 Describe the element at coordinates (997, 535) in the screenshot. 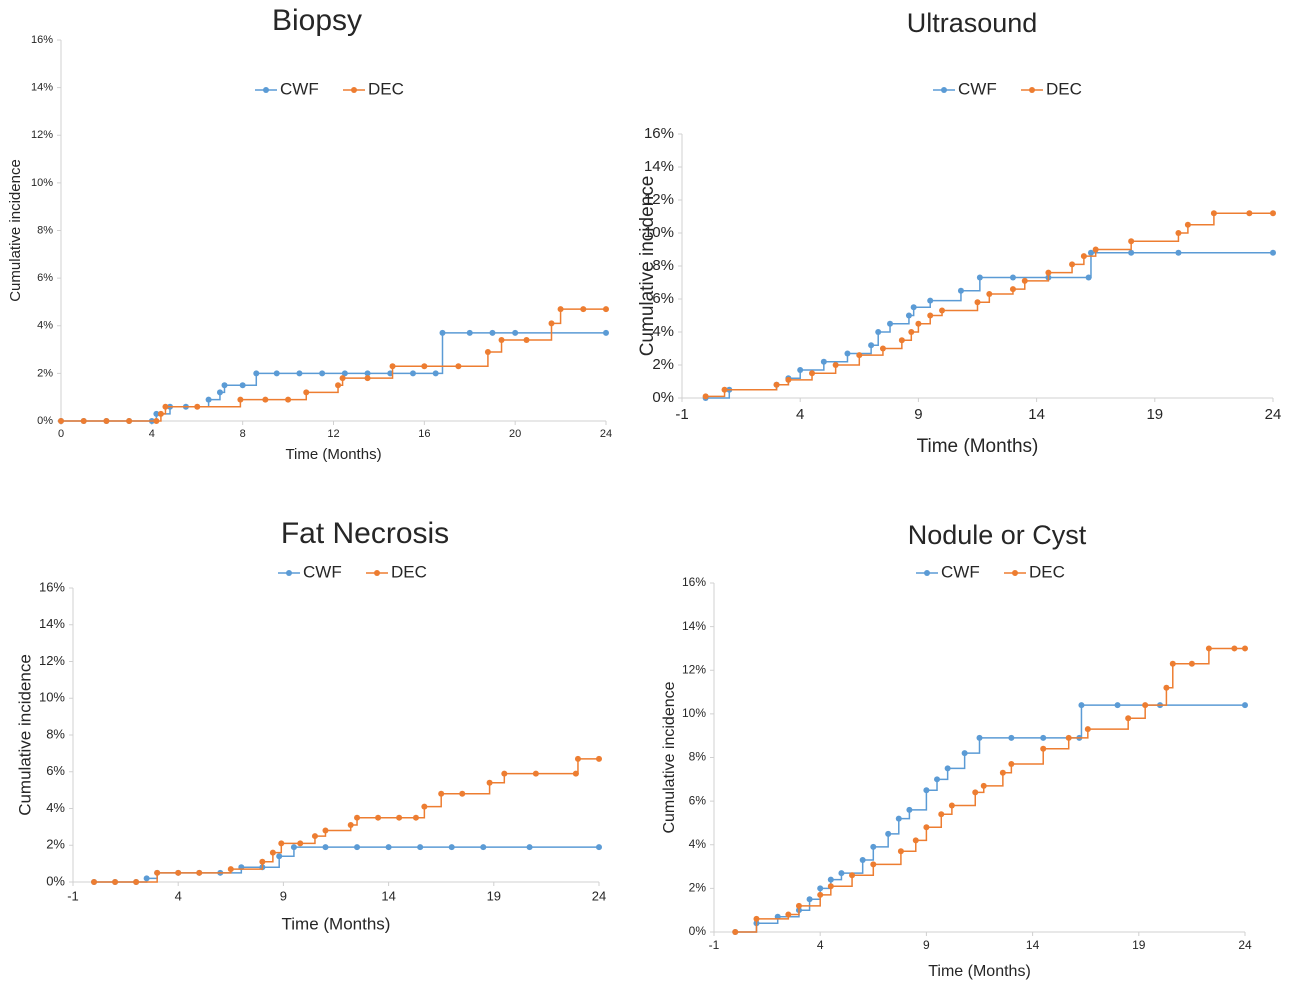

I see `chart-title: Nodule or Cyst` at that location.